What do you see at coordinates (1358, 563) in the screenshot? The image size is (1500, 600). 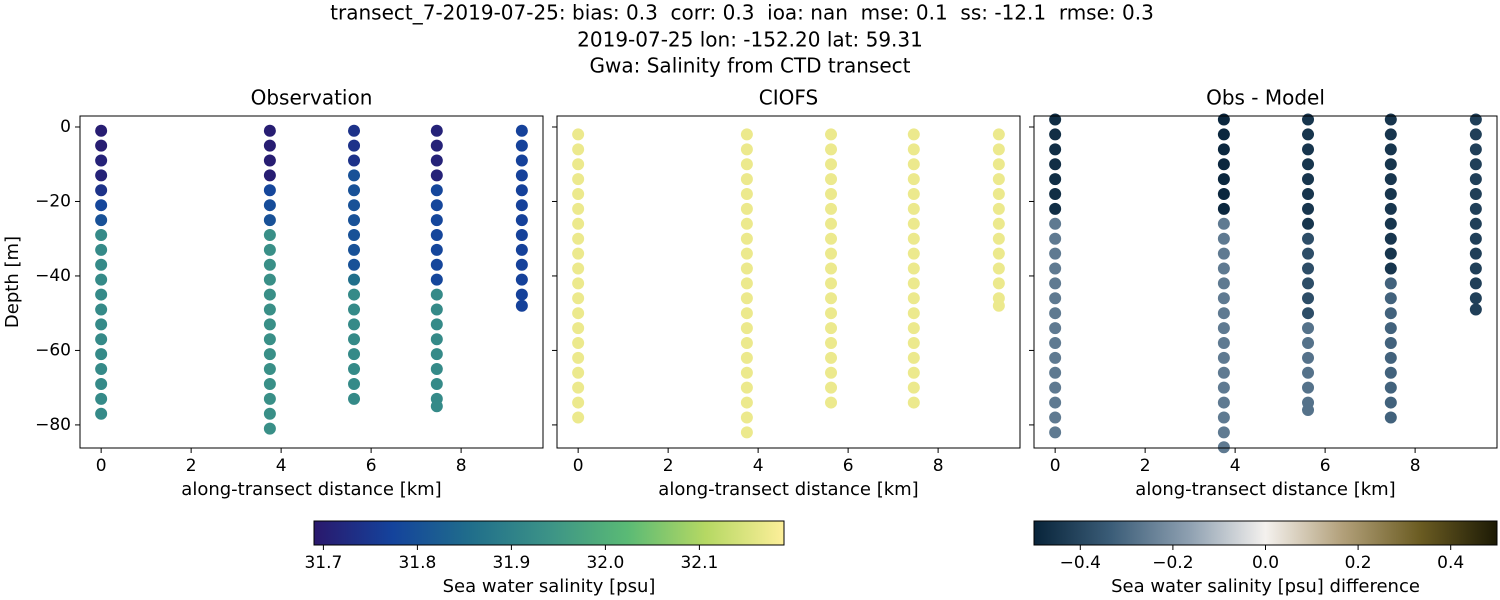 I see `colorbar-tick-label: 0.2` at bounding box center [1358, 563].